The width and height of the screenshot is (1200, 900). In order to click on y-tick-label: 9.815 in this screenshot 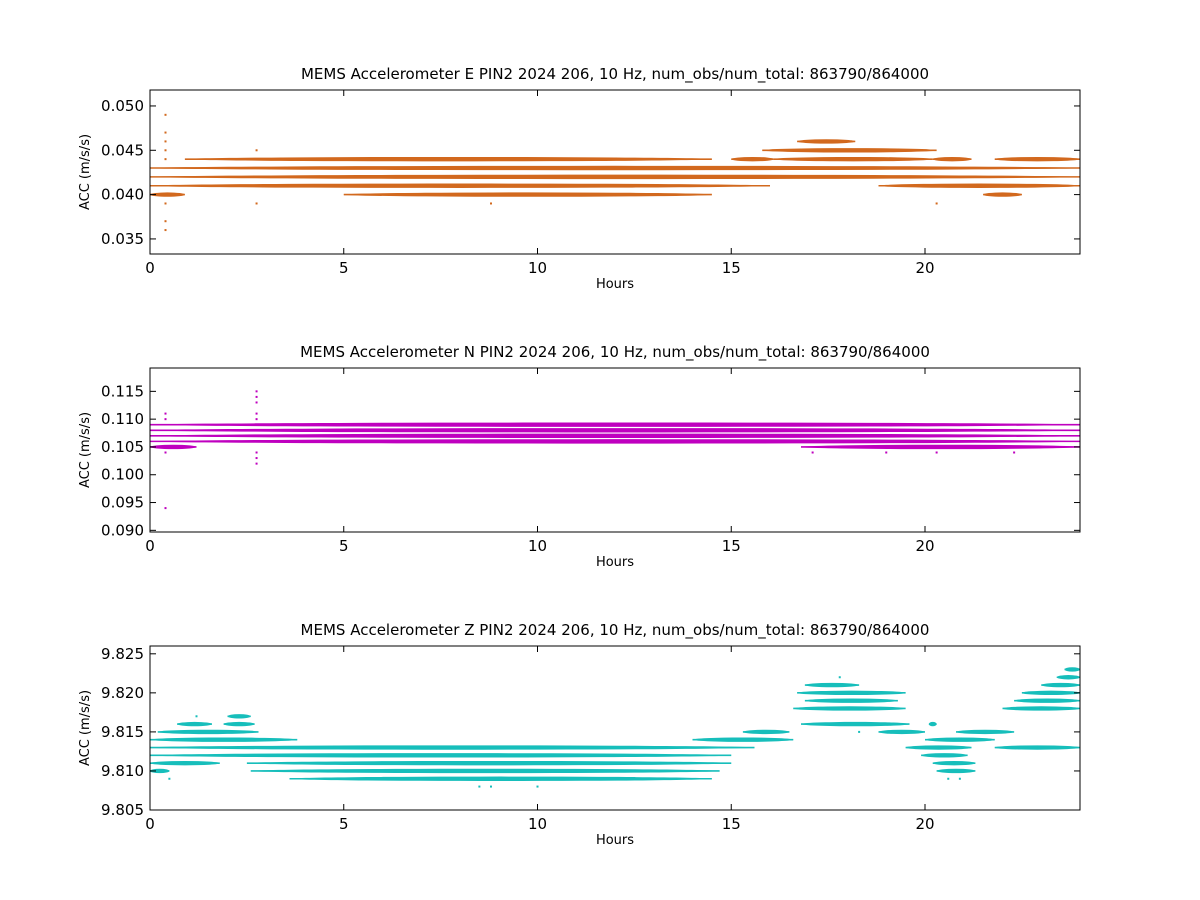, I will do `click(122, 732)`.